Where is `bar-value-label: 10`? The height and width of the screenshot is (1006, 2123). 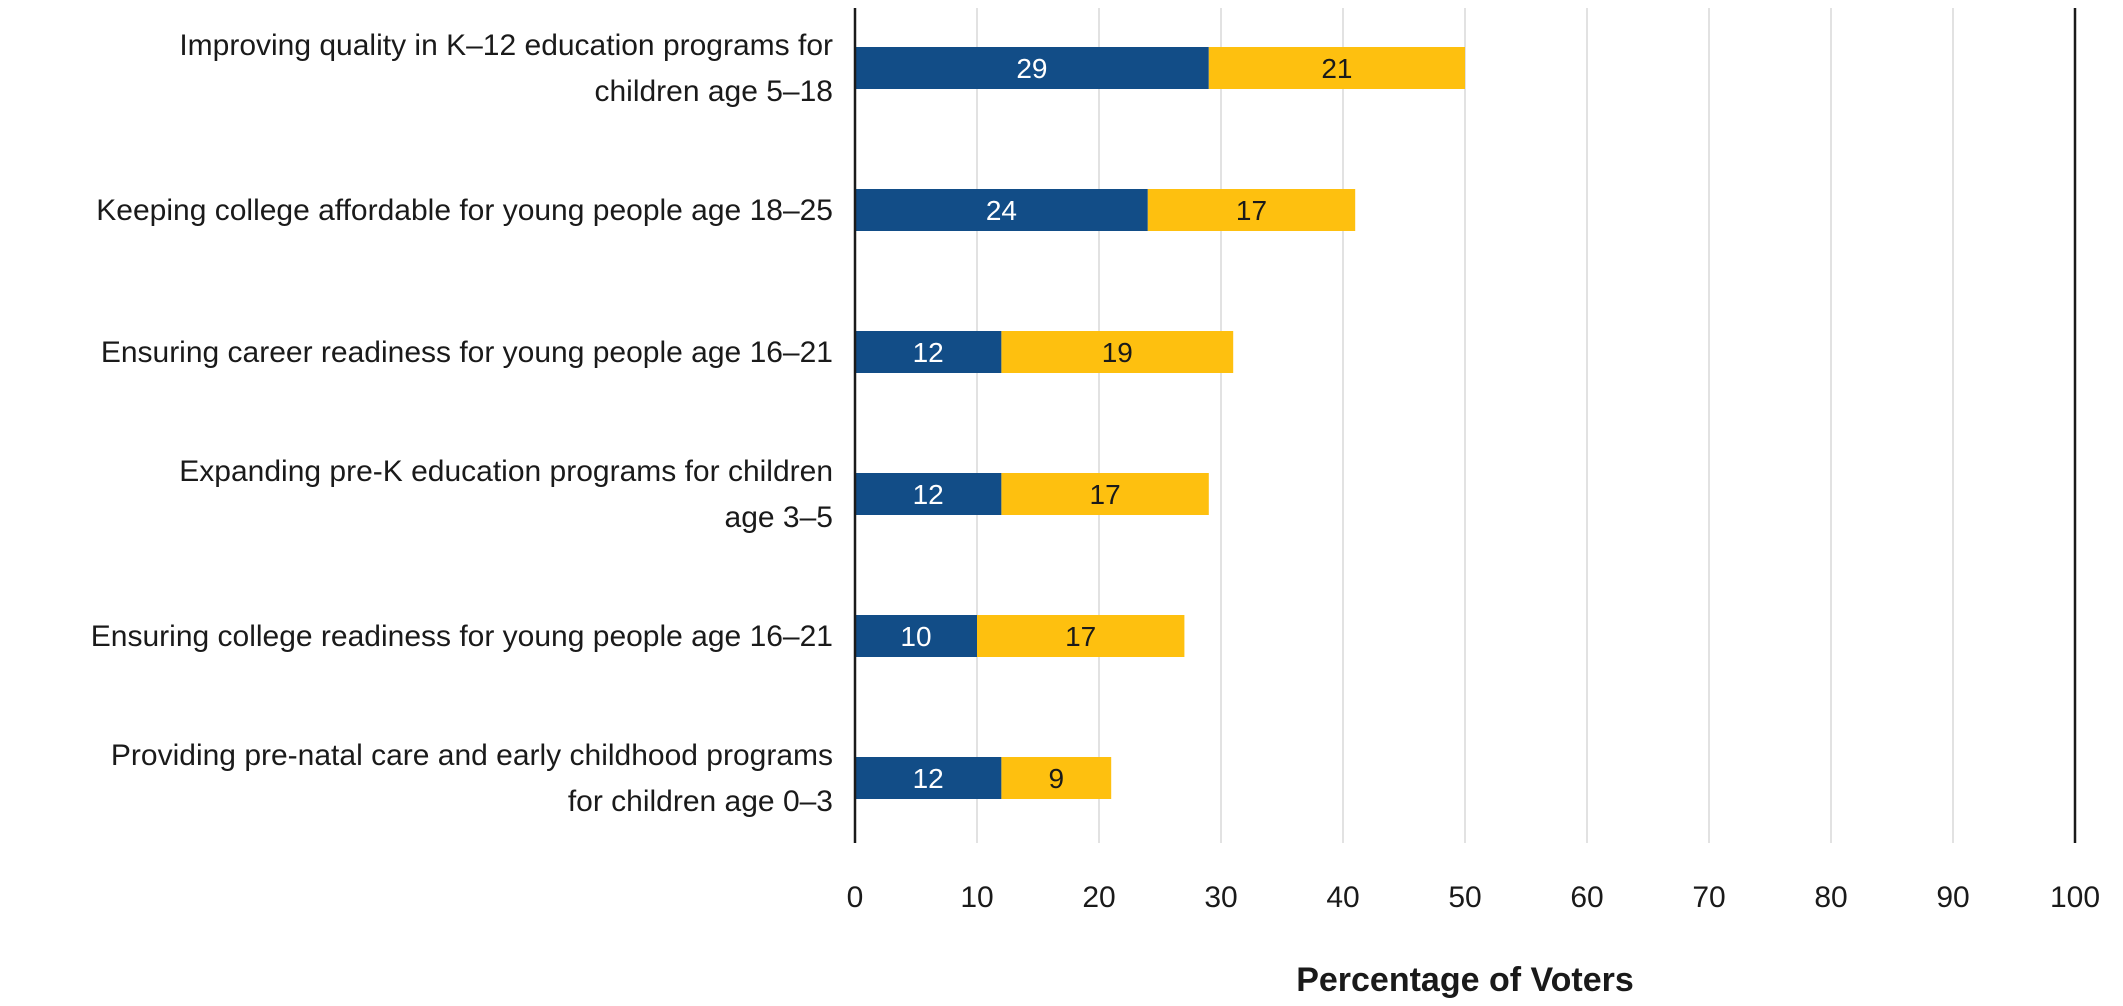 bar-value-label: 10 is located at coordinates (915, 636).